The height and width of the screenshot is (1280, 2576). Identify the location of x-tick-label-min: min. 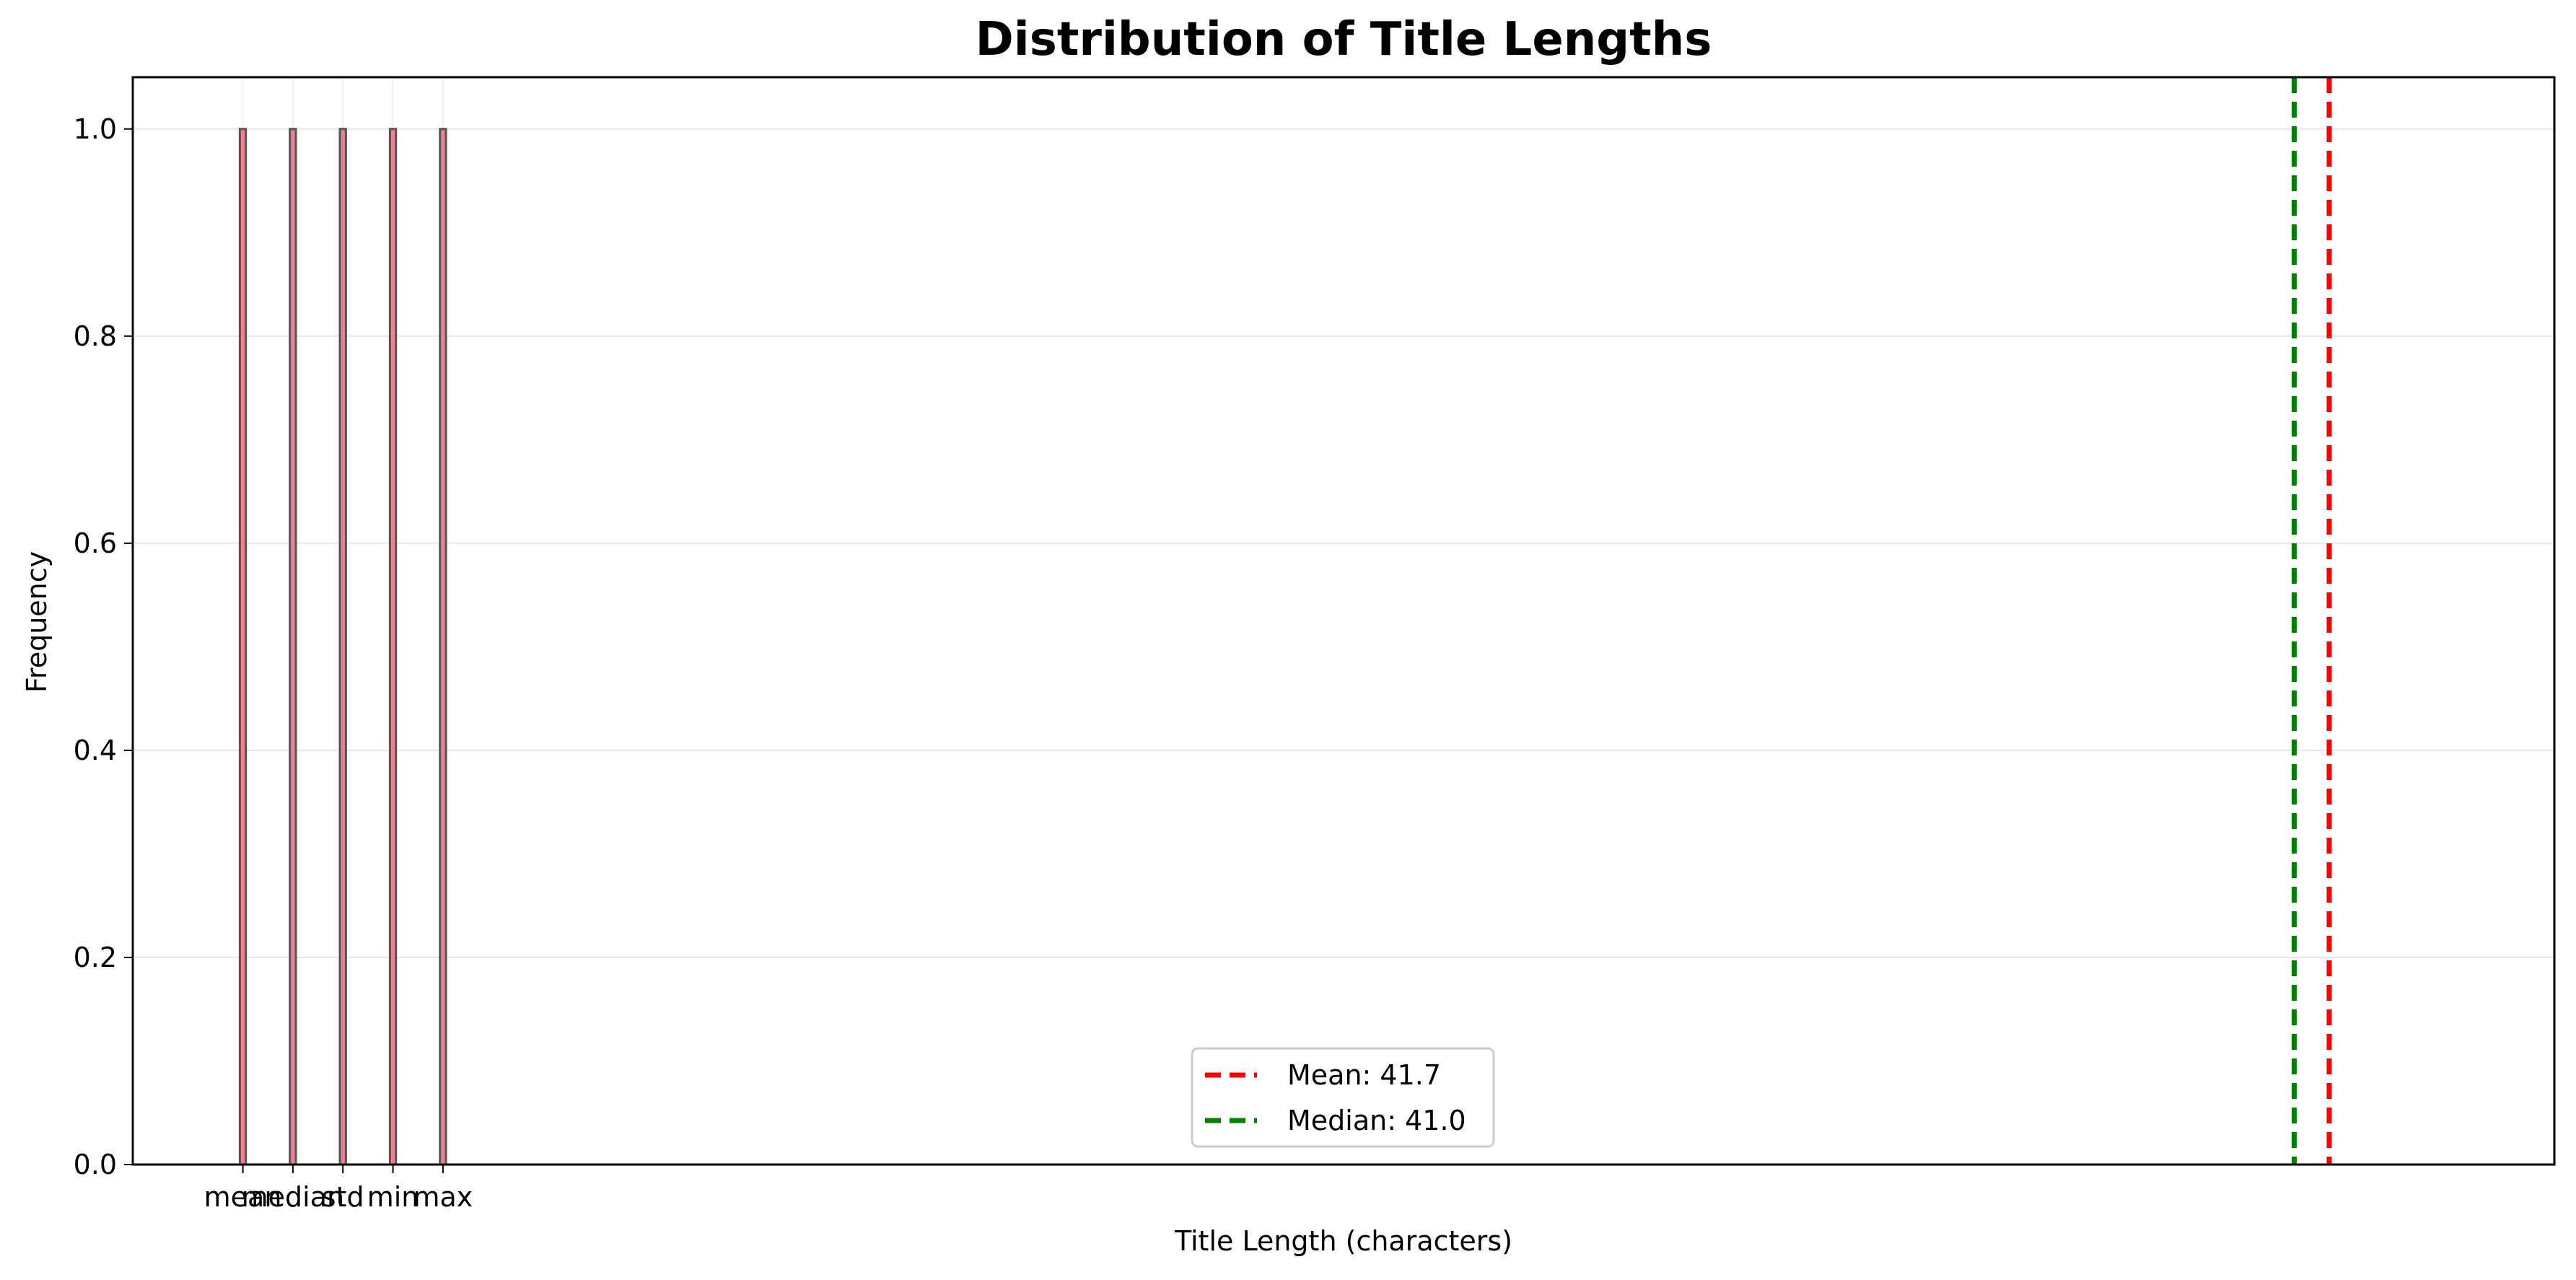
(393, 1197).